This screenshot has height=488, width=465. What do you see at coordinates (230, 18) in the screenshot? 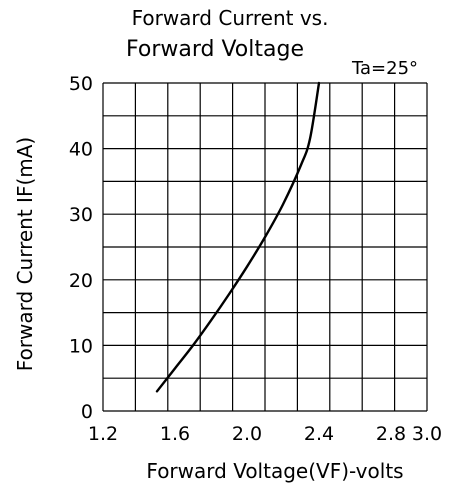
I see `chart-title: Forward Current vs.` at bounding box center [230, 18].